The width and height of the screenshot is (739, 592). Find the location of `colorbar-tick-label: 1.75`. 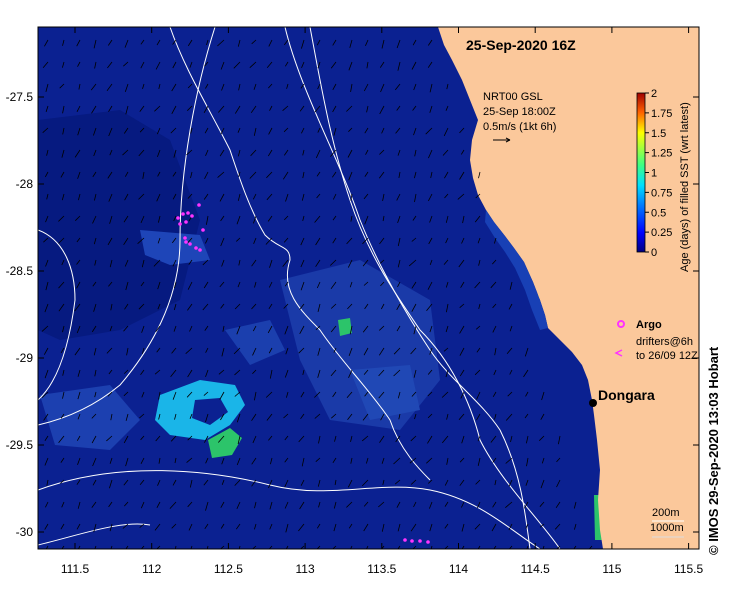

colorbar-tick-label: 1.75 is located at coordinates (661, 114).